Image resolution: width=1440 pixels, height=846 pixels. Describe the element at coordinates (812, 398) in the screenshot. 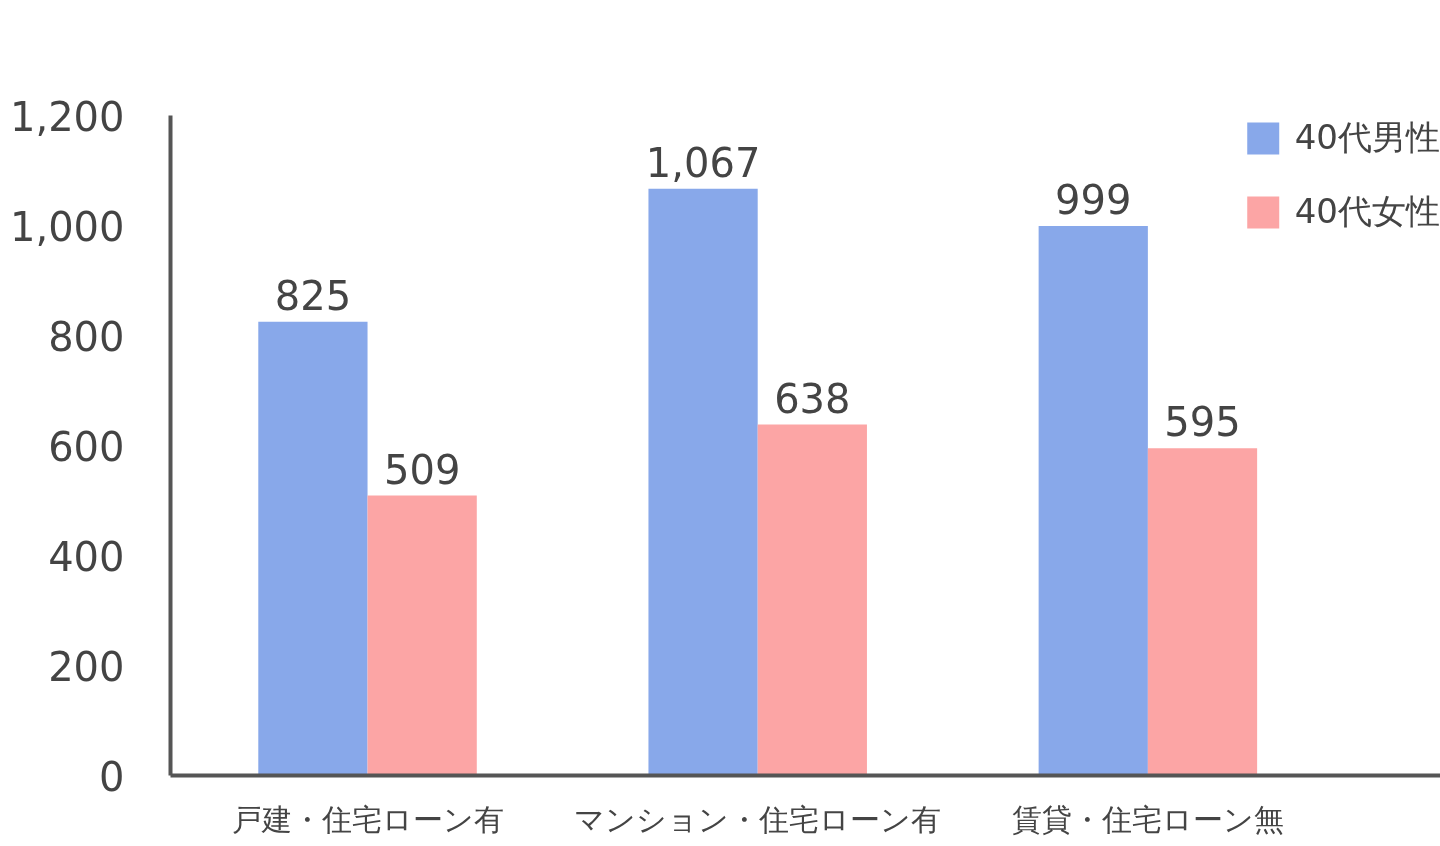

I see `data-label: 638` at that location.